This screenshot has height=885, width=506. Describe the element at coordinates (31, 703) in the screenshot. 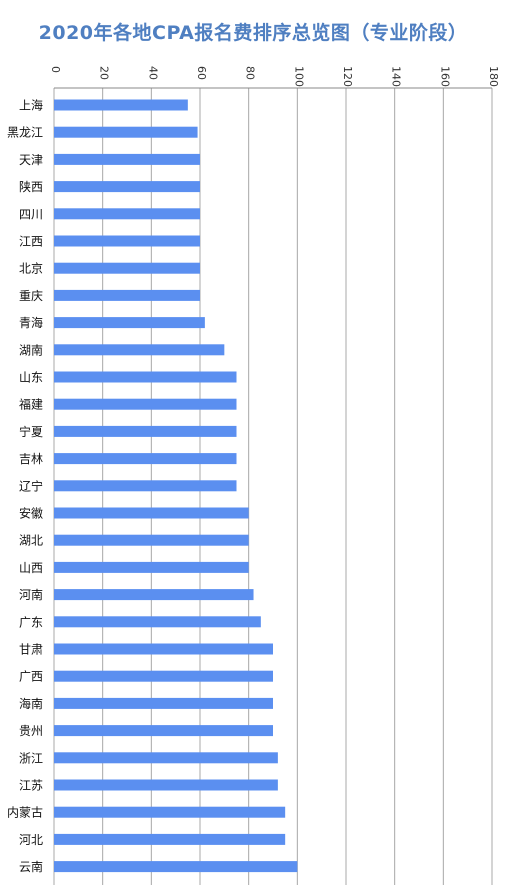

I see `category-label: 海南` at that location.